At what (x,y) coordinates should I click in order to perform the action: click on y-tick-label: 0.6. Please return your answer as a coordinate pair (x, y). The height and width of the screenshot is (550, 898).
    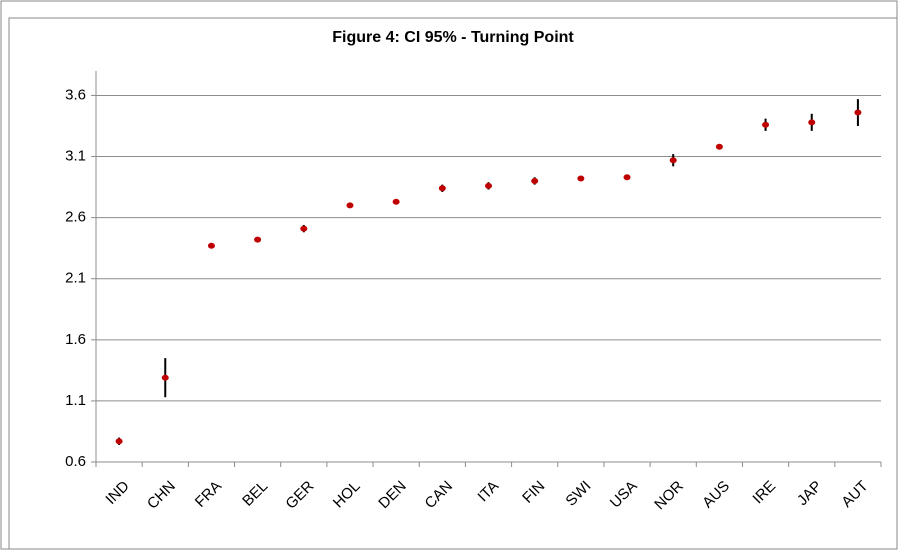
    Looking at the image, I should click on (75, 461).